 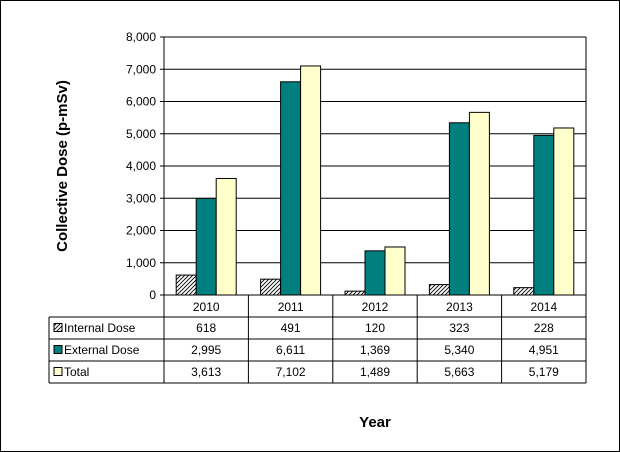 I want to click on x-tick-label: 2011, so click(x=291, y=307).